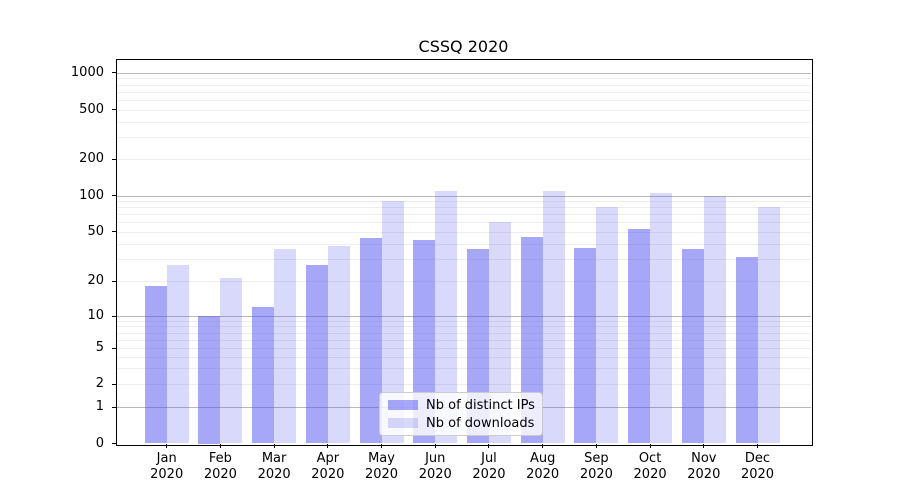 This screenshot has height=500, width=900. What do you see at coordinates (167, 467) in the screenshot?
I see `x-tick-label: Jan 2020` at bounding box center [167, 467].